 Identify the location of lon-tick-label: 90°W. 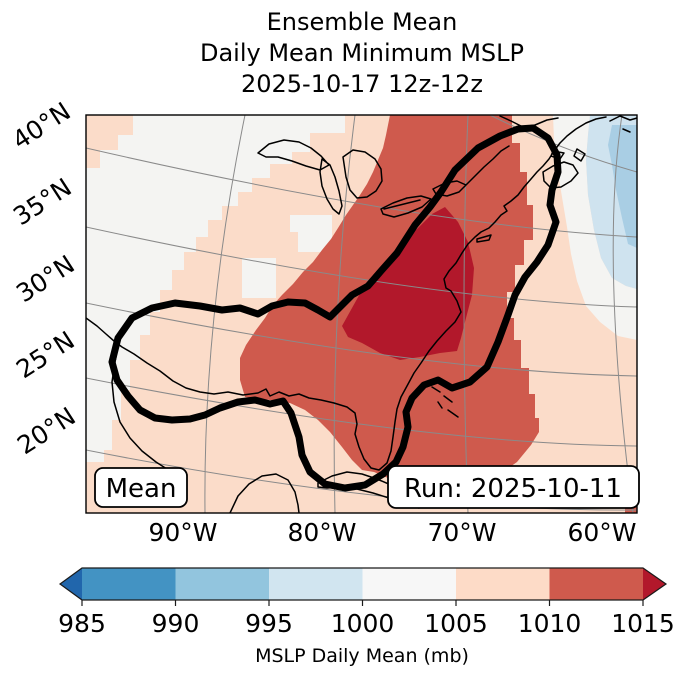
(182, 532).